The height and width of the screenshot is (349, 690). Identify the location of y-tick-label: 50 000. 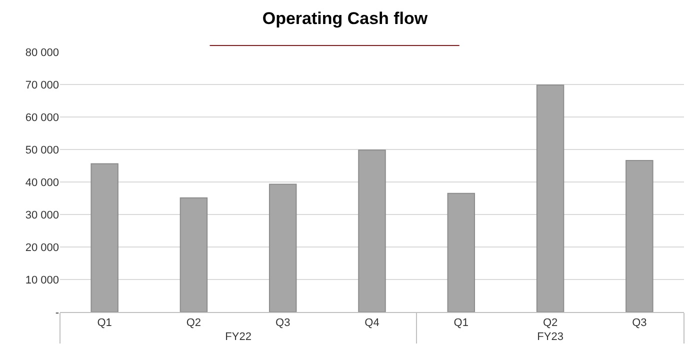
(42, 150).